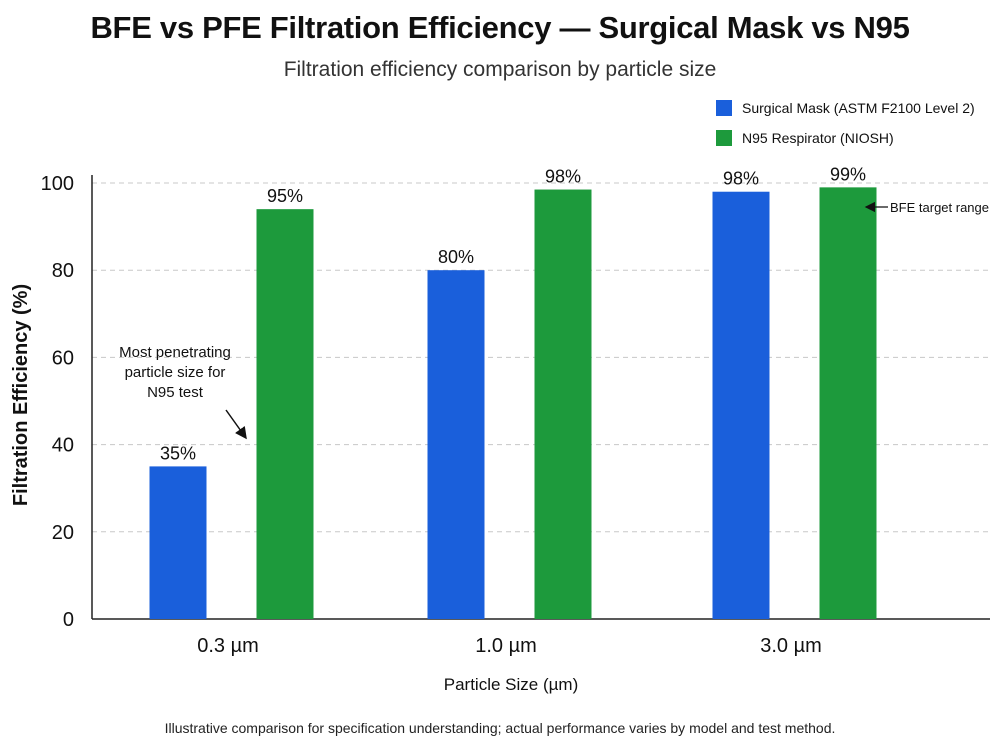  Describe the element at coordinates (228, 646) in the screenshot. I see `x-tick-label: 0.3 µm` at that location.